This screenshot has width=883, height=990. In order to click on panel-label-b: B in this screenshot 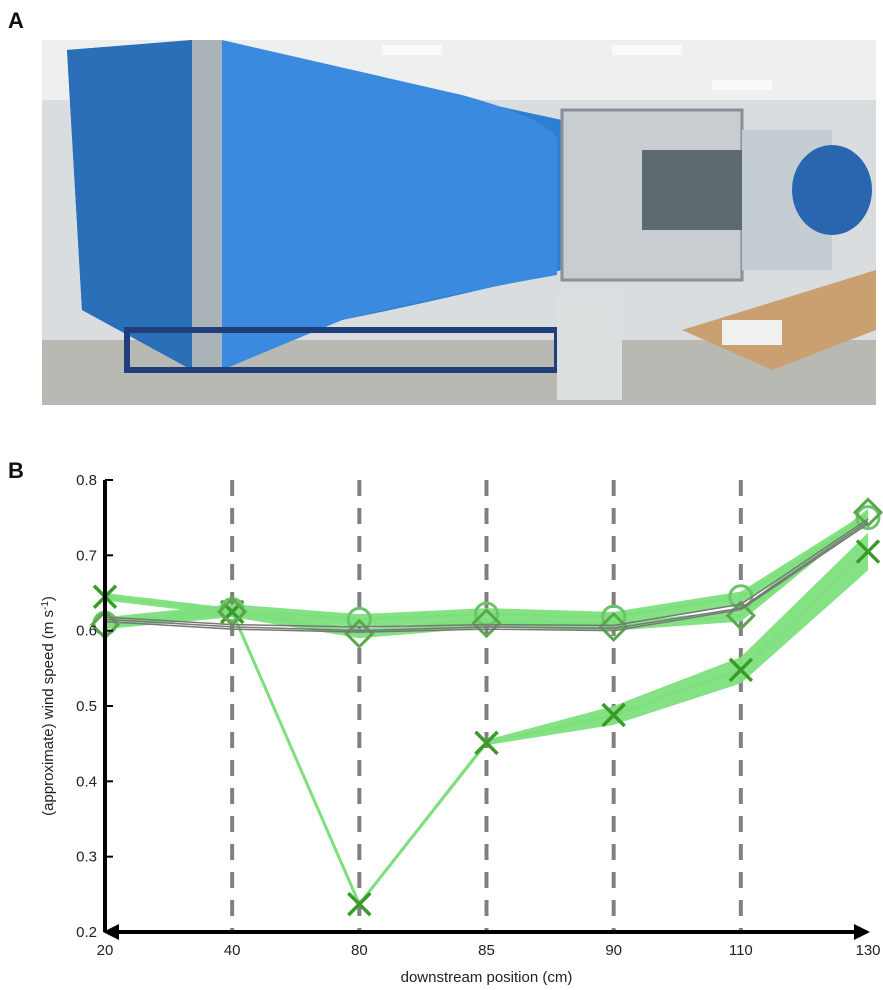, I will do `click(16, 470)`.